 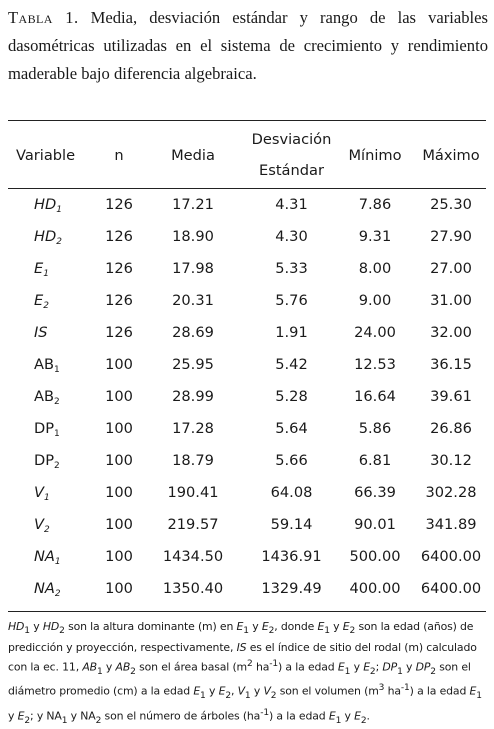 What do you see at coordinates (291, 460) in the screenshot?
I see `cell-desviacion: 5.66` at bounding box center [291, 460].